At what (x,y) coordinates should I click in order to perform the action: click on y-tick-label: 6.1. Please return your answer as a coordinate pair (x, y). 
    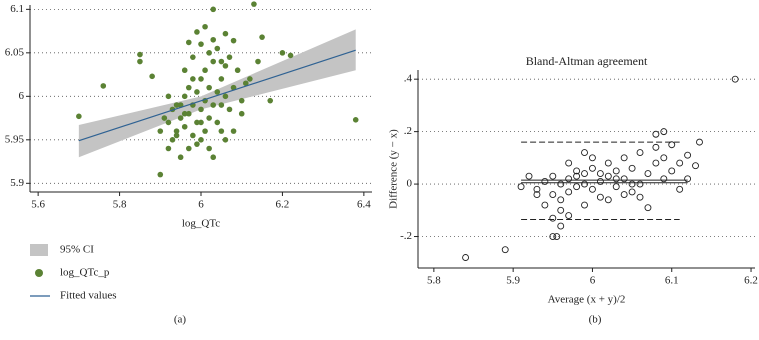
    Looking at the image, I should click on (17, 9).